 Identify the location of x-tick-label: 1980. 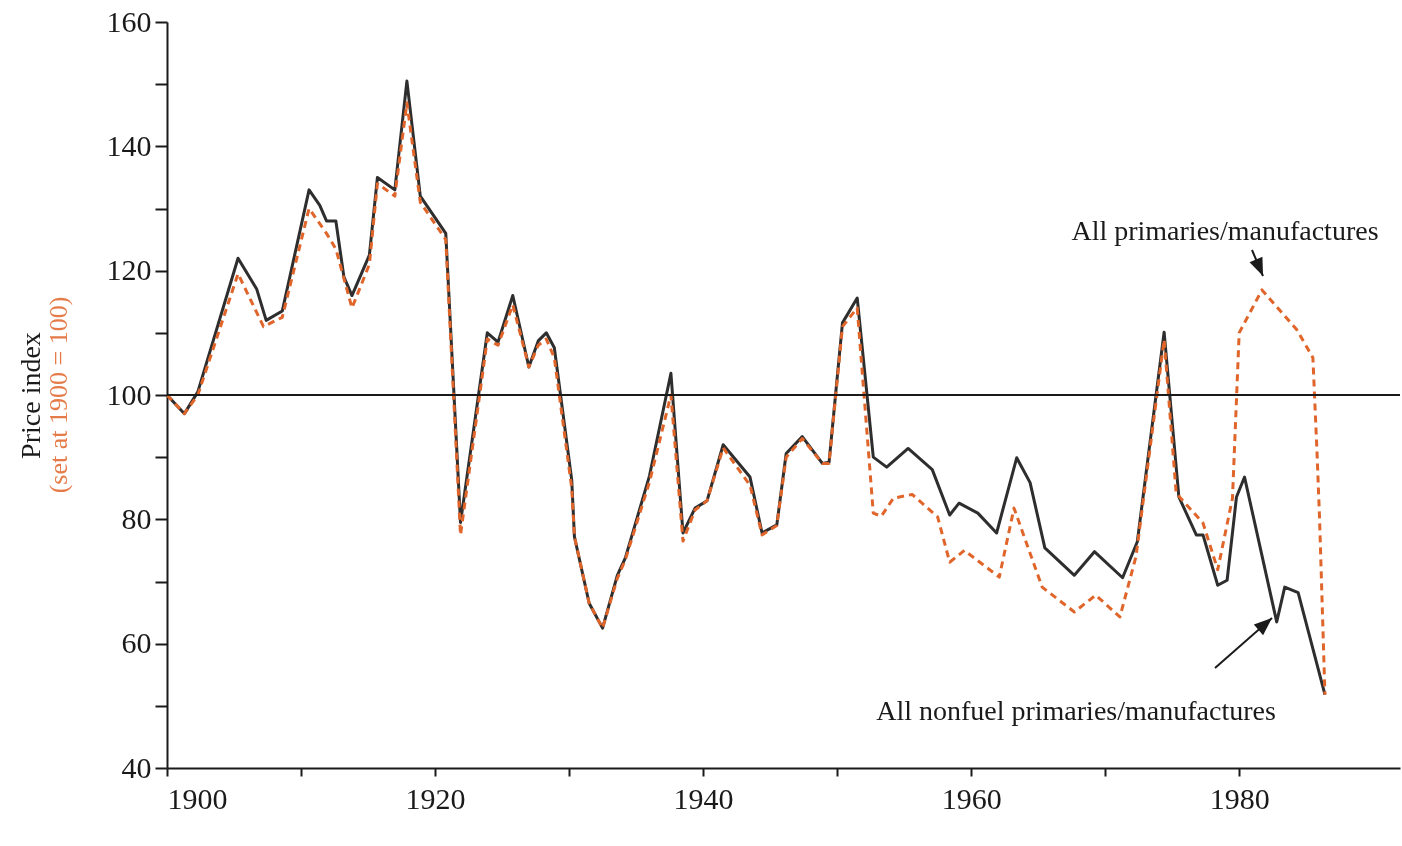
(1239, 798).